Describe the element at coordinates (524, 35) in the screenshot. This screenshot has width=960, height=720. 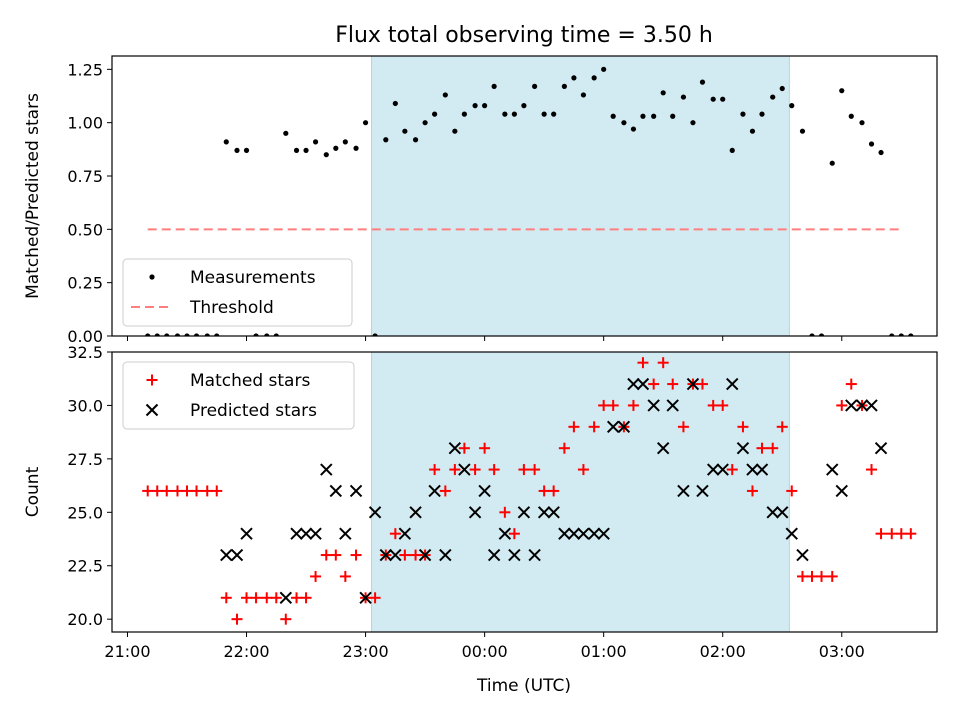
I see `chart-title: Flux total observing time = 3.50 h` at that location.